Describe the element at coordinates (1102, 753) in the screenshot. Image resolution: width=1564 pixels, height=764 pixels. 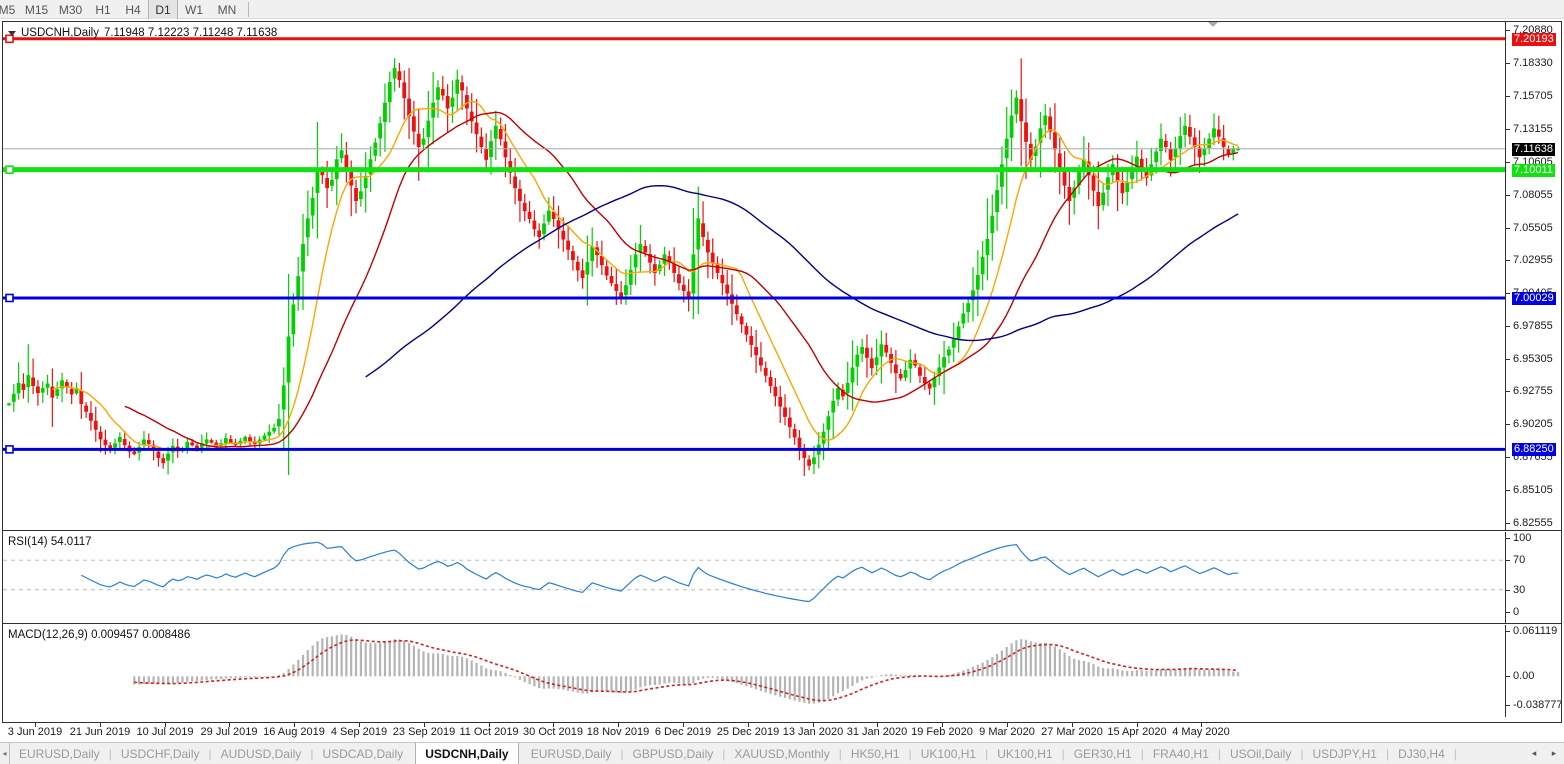
I see `chart-tab: GER30,H1` at that location.